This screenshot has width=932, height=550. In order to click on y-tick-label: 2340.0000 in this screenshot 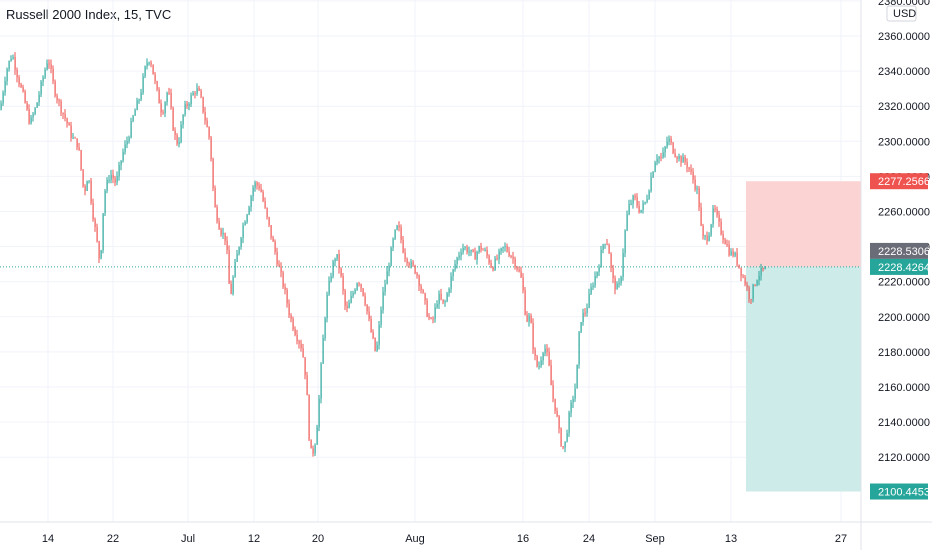, I will do `click(904, 72)`.